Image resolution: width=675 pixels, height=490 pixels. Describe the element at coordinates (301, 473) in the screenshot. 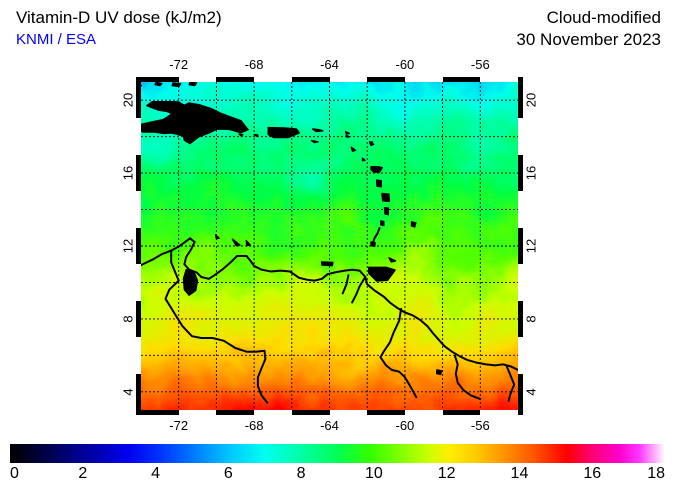

I see `colorbar-tick-label: 8` at that location.